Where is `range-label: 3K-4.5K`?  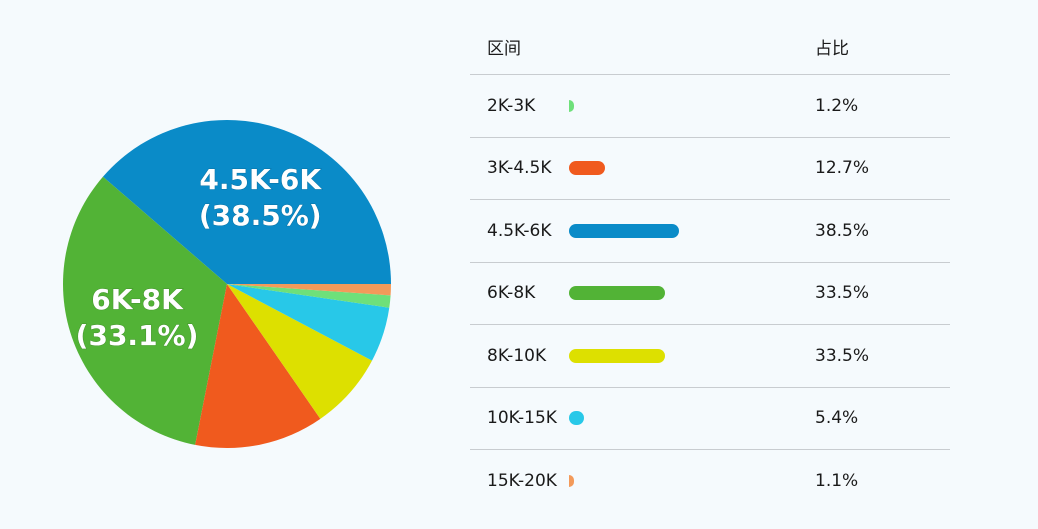
range-label: 3K-4.5K is located at coordinates (519, 168).